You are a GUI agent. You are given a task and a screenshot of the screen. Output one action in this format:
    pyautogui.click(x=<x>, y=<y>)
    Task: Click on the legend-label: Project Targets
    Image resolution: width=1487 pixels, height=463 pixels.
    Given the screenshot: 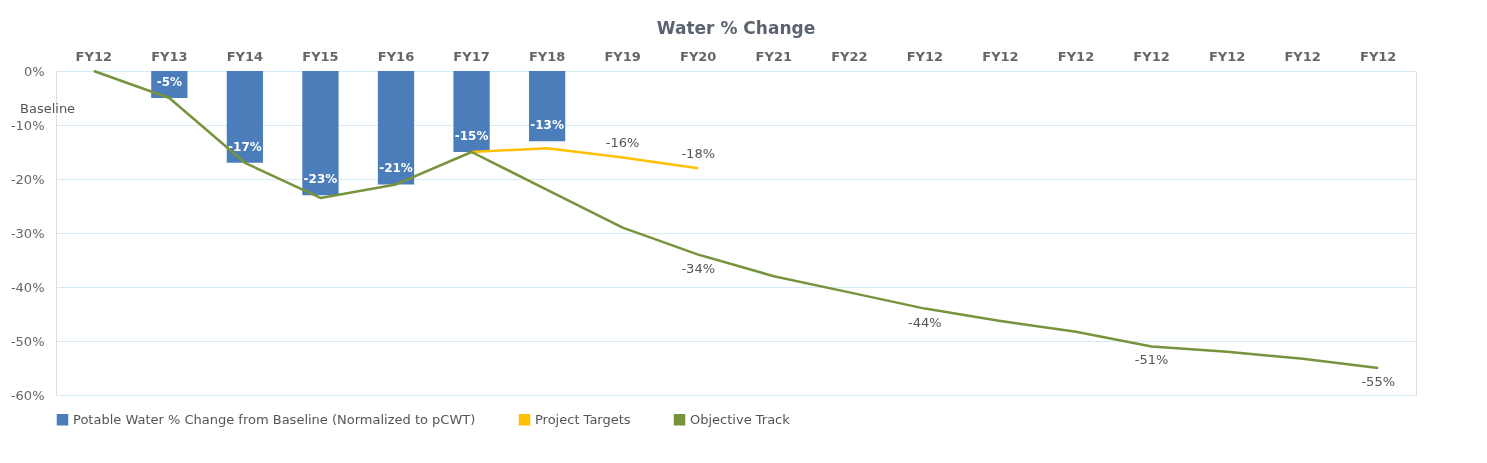 What is the action you would take?
    pyautogui.click(x=583, y=419)
    